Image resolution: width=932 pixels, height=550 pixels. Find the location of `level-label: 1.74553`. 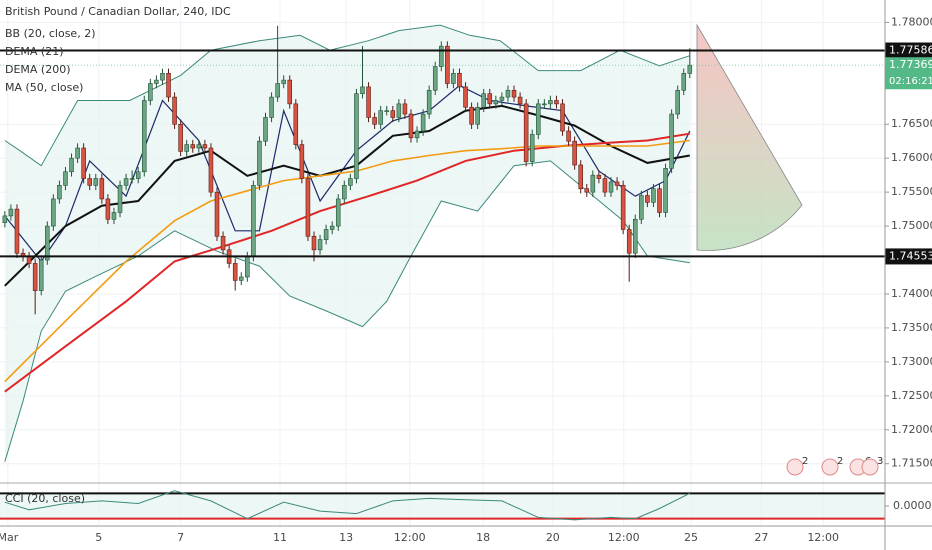

level-label: 1.74553 is located at coordinates (910, 255).